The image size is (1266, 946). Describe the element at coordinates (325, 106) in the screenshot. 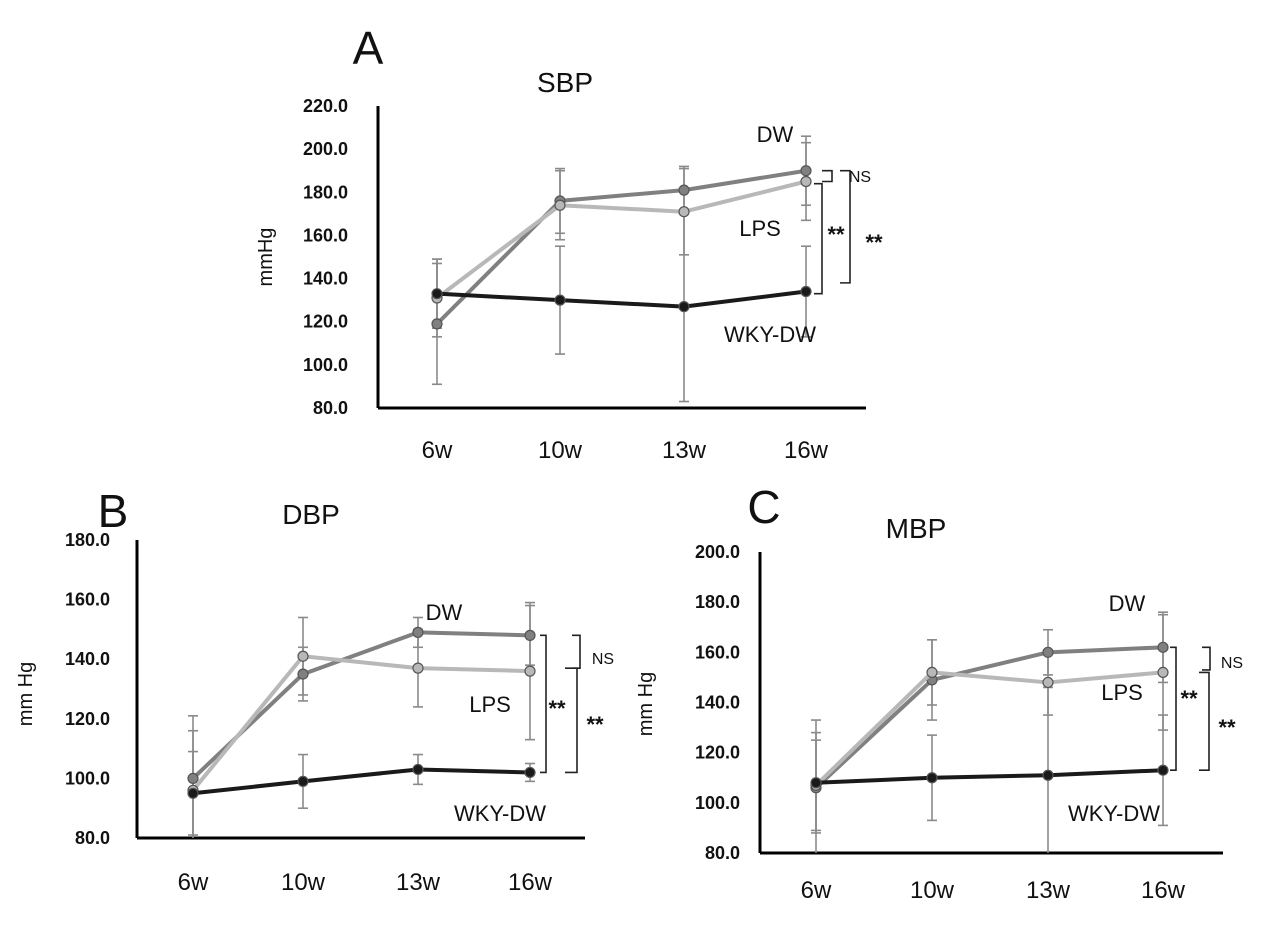

I see `y-tick-label: 220.0` at that location.